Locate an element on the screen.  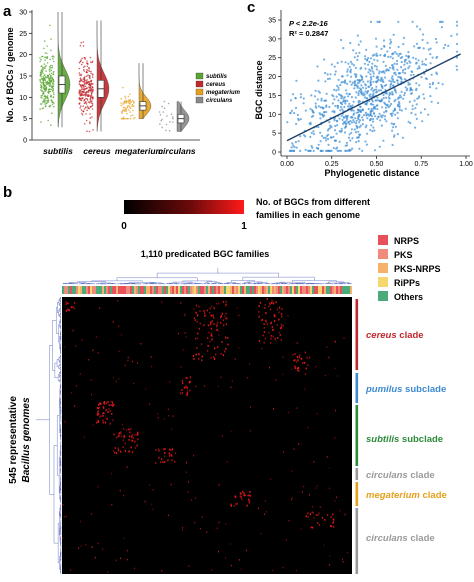
class-strip-cell-pks_nrps is located at coordinates (235, 290).